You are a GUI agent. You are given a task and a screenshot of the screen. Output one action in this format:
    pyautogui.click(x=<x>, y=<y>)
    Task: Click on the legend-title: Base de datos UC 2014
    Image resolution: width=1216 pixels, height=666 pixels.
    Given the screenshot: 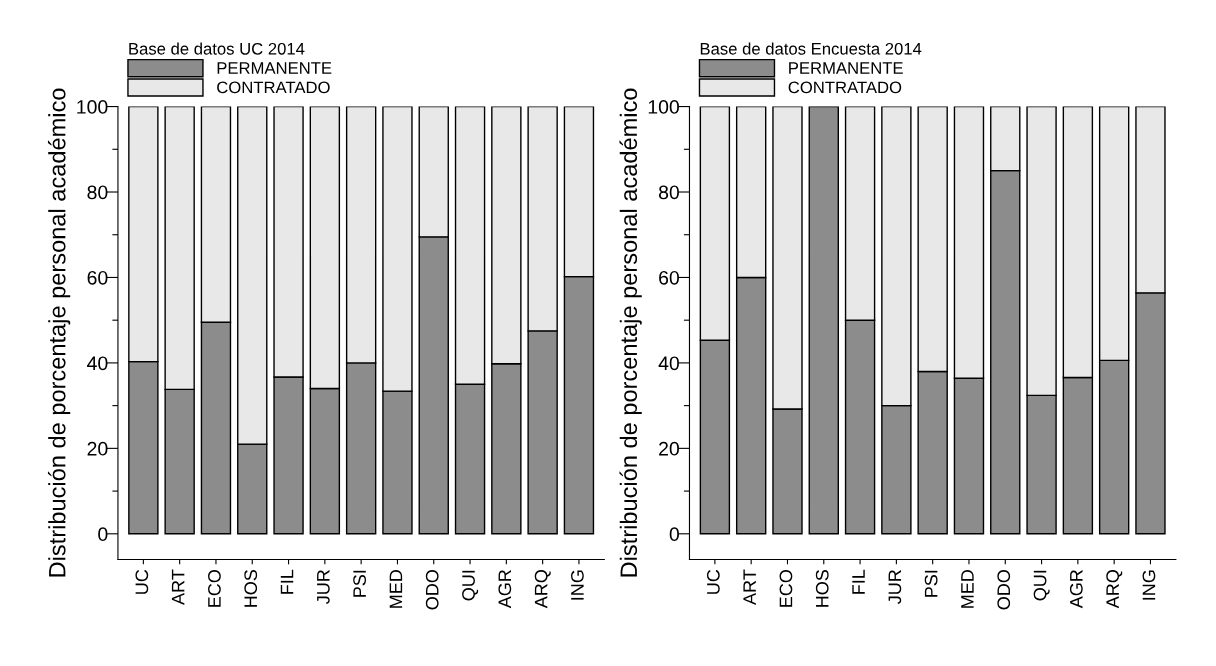 What is the action you would take?
    pyautogui.click(x=217, y=48)
    